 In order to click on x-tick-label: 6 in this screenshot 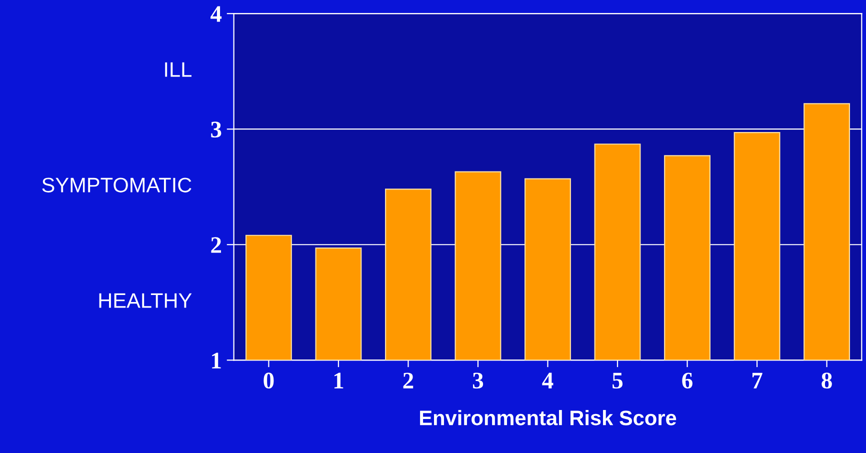, I will do `click(687, 380)`.